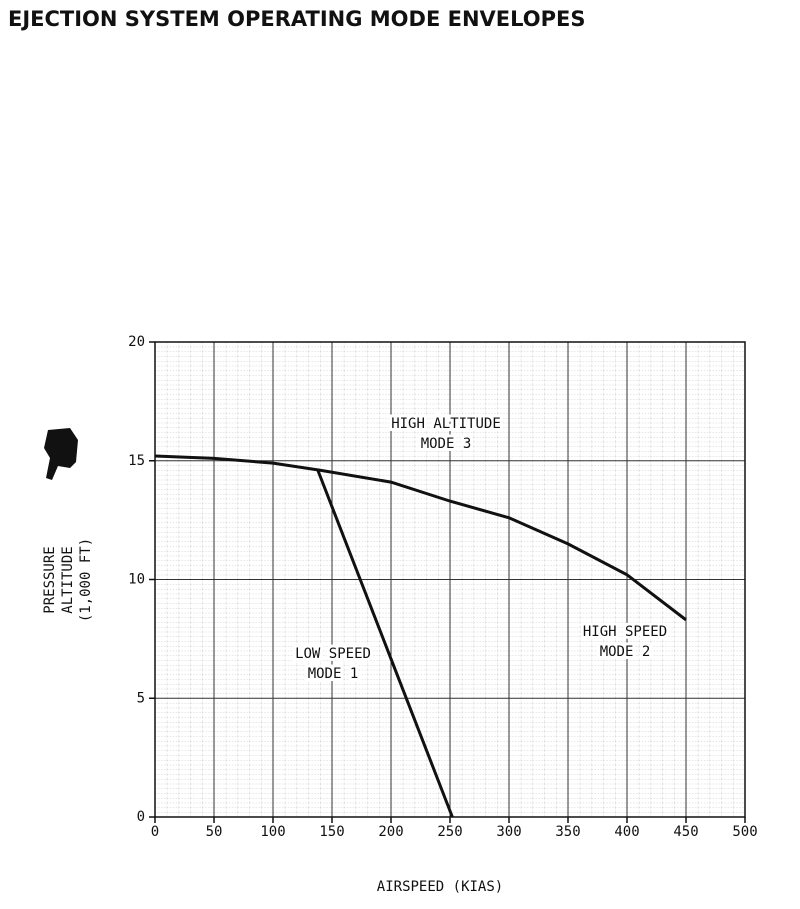  I want to click on annotation: MODE 3, so click(446, 444).